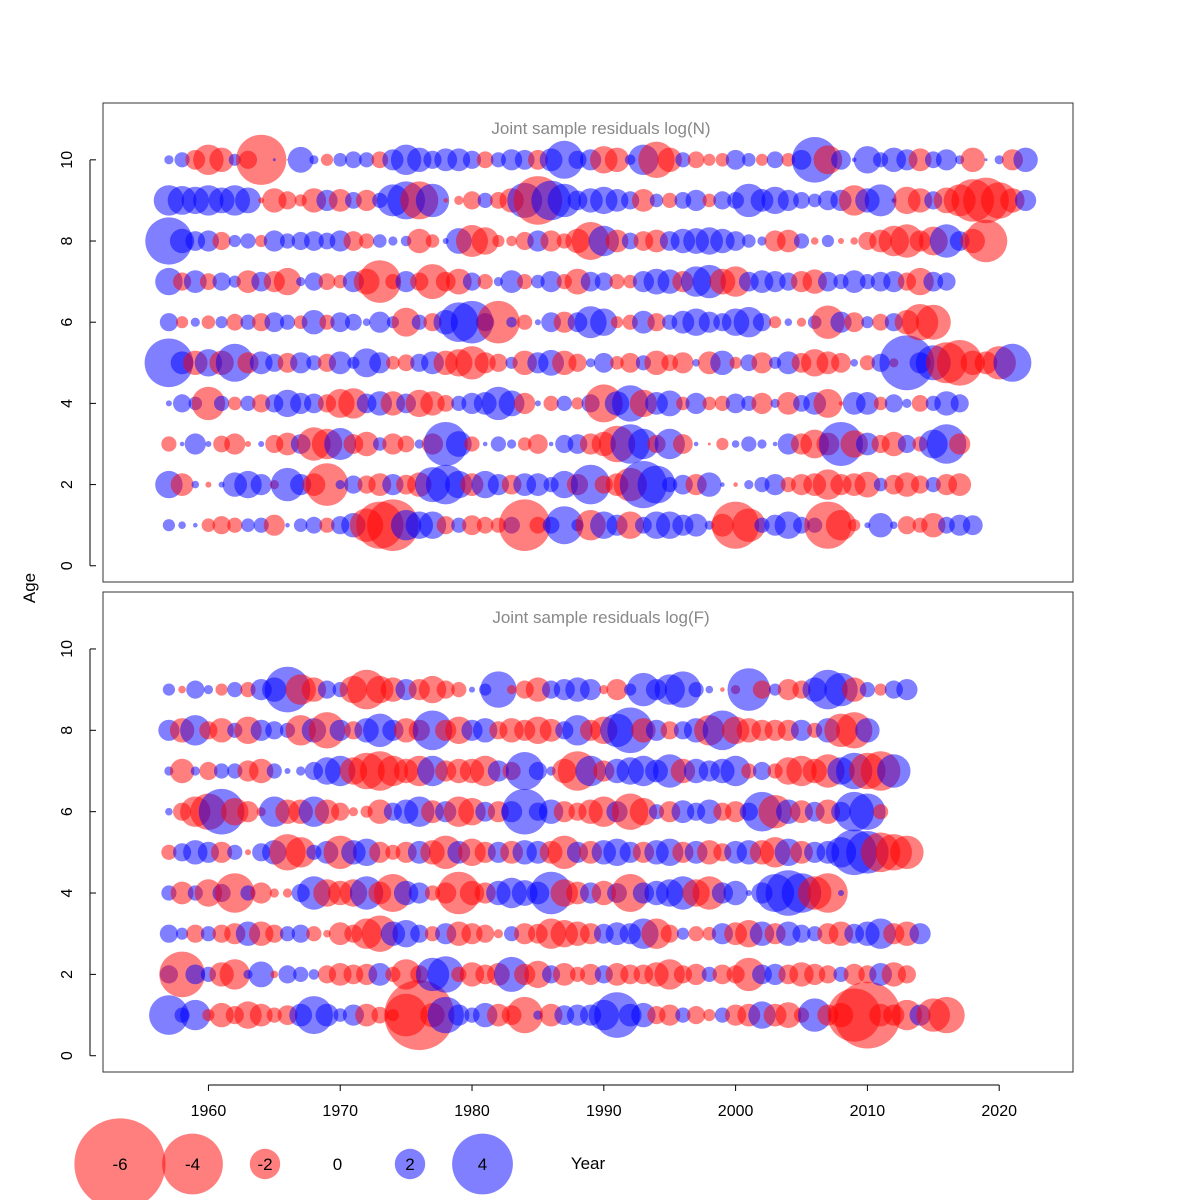 Image resolution: width=1200 pixels, height=1200 pixels. Describe the element at coordinates (600, 128) in the screenshot. I see `panel-log-n-title: Joint sample residuals log(N)` at that location.